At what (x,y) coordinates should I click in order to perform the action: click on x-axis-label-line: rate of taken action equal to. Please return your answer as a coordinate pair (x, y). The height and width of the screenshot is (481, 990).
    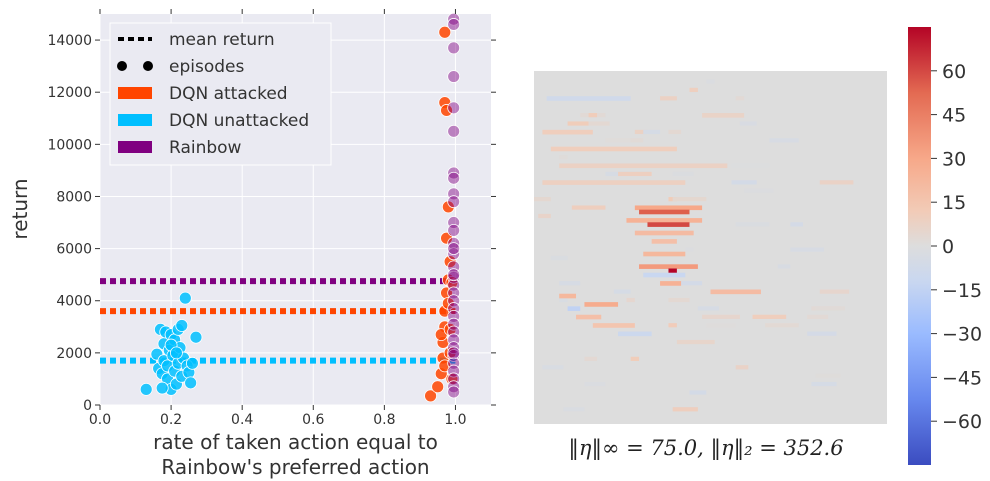
    Looking at the image, I should click on (295, 442).